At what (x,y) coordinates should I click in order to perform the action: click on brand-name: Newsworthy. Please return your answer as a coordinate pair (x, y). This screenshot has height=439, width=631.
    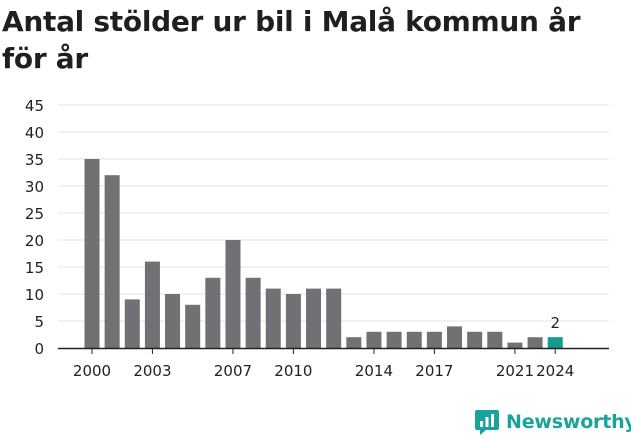
    Looking at the image, I should click on (568, 422).